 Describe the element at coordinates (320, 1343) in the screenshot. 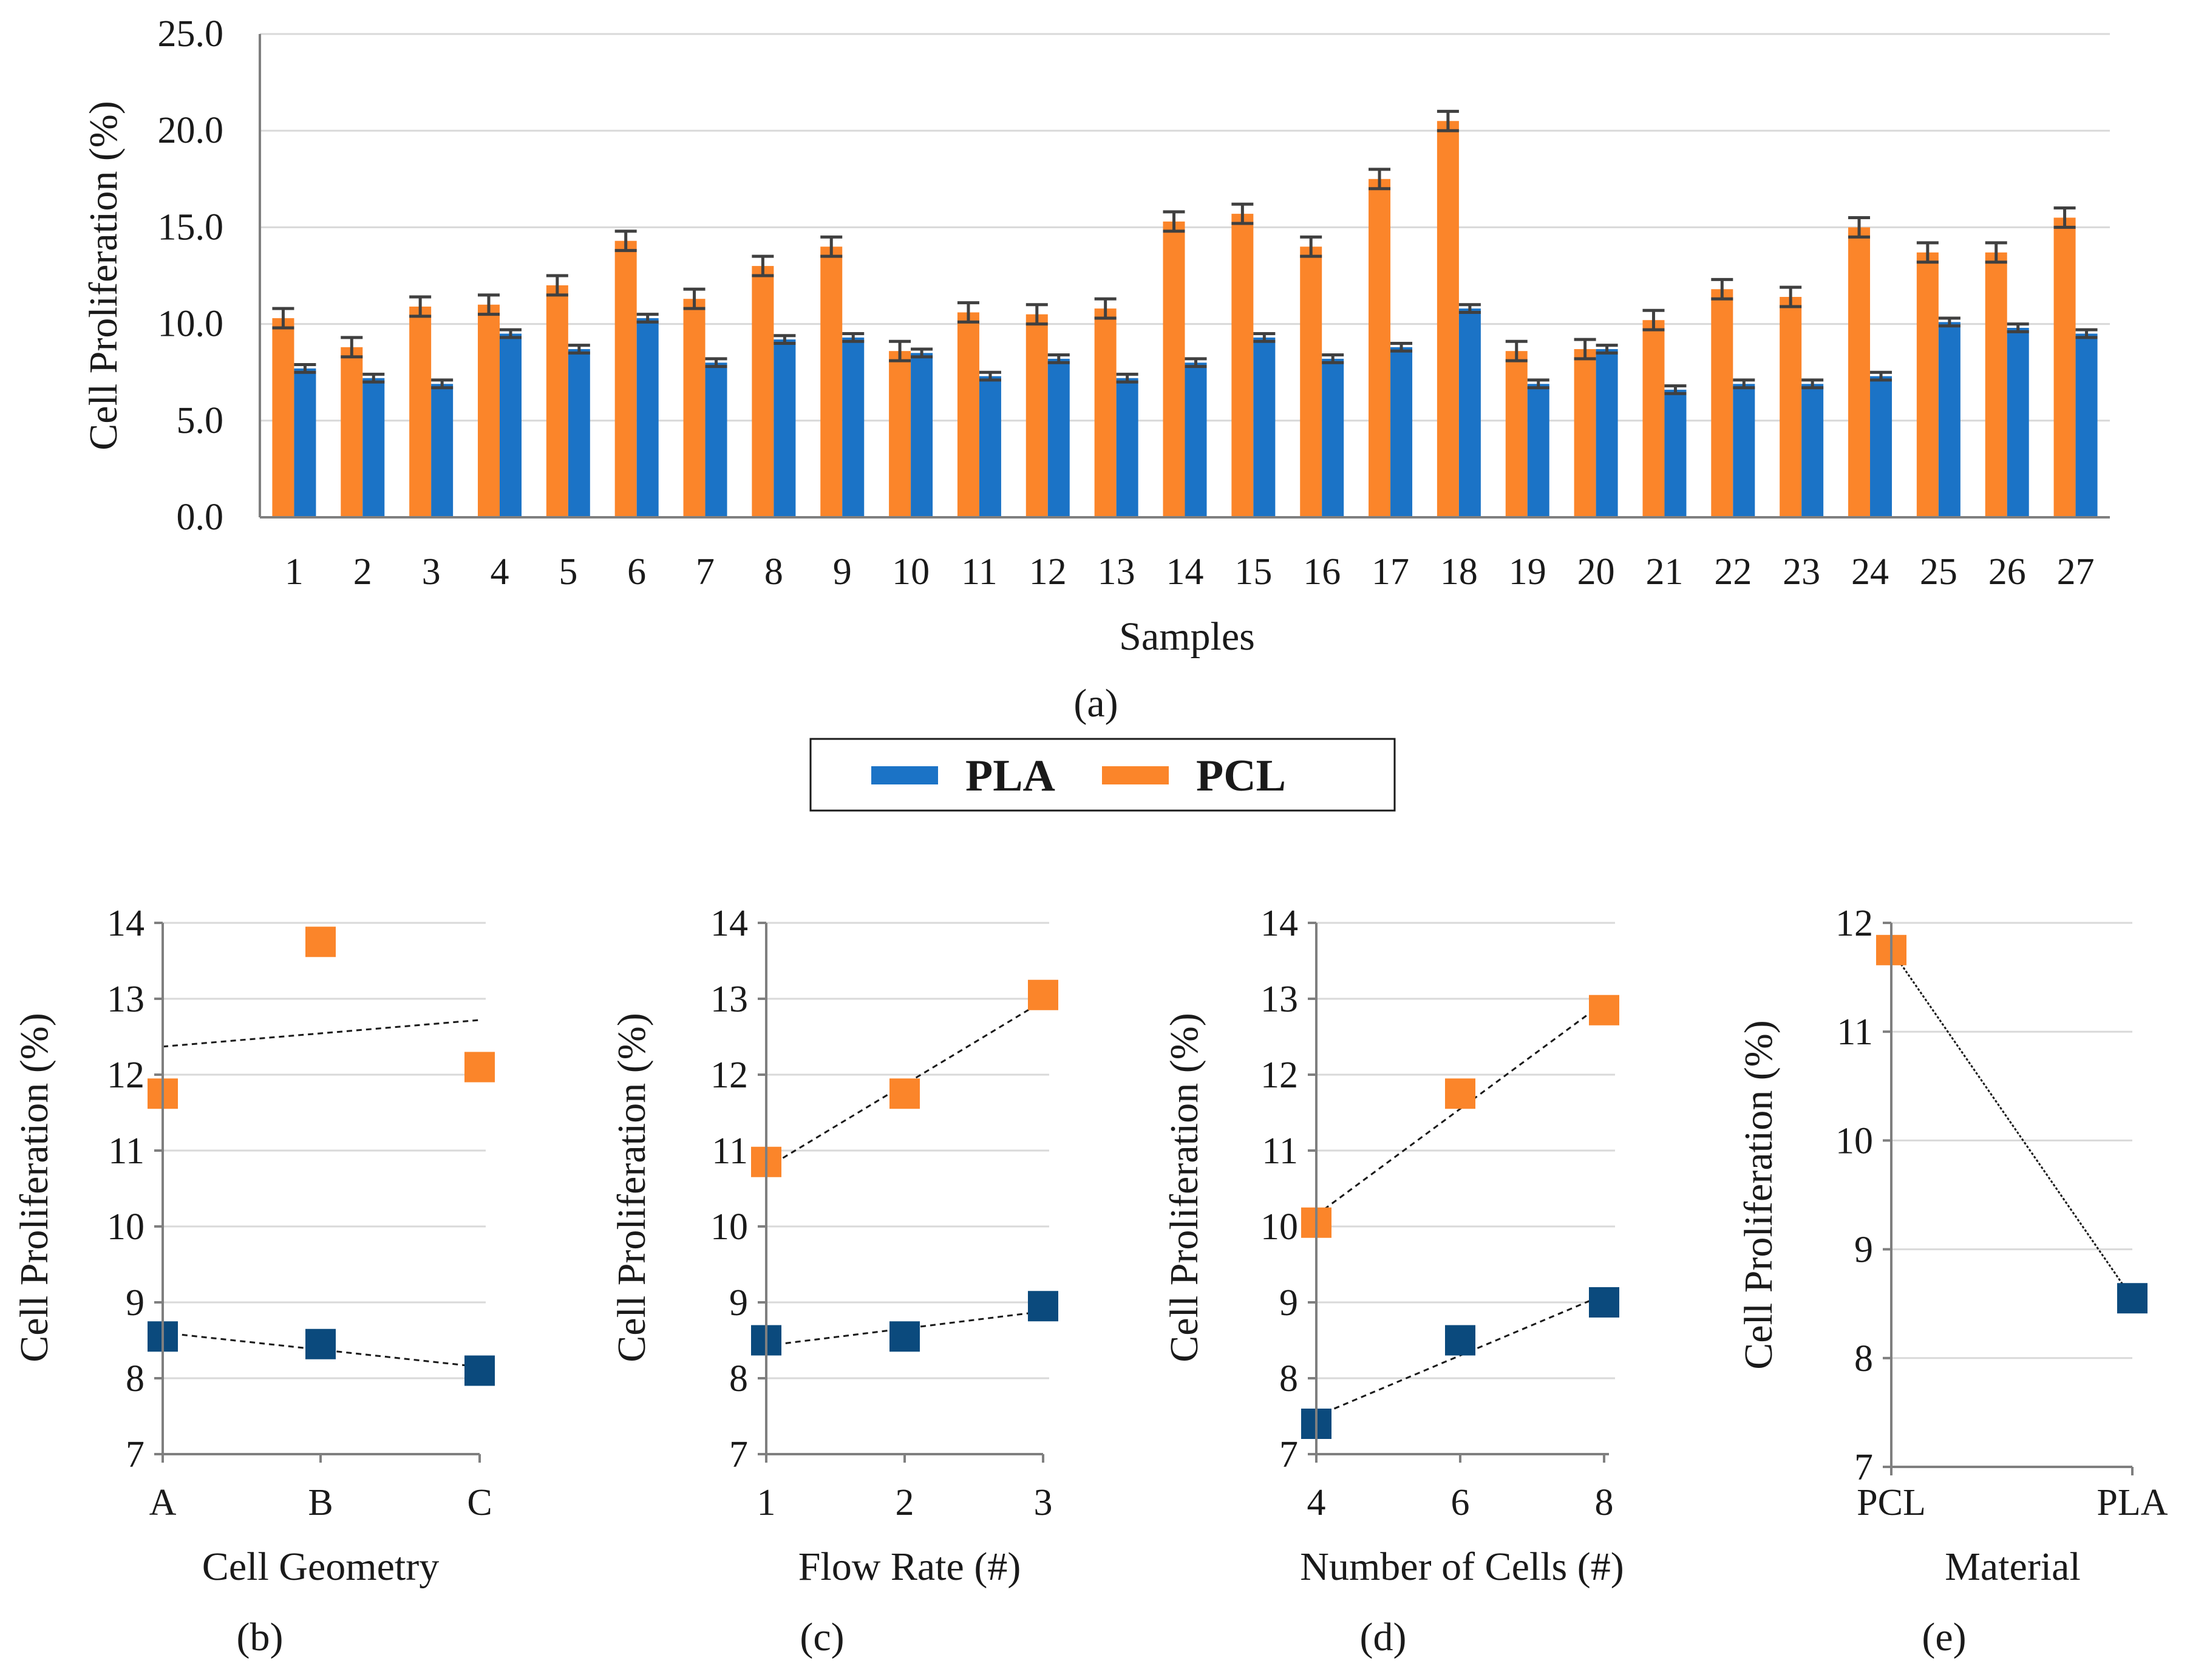

I see `b-marker-pla` at that location.